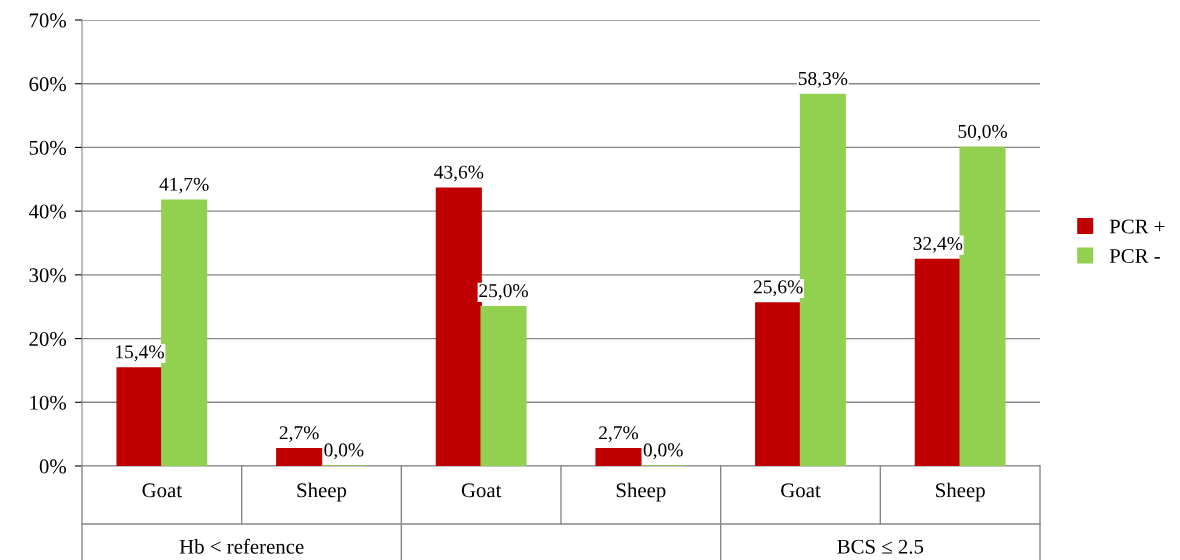 This screenshot has height=560, width=1180. What do you see at coordinates (48, 275) in the screenshot?
I see `y-tick-label: 30%` at bounding box center [48, 275].